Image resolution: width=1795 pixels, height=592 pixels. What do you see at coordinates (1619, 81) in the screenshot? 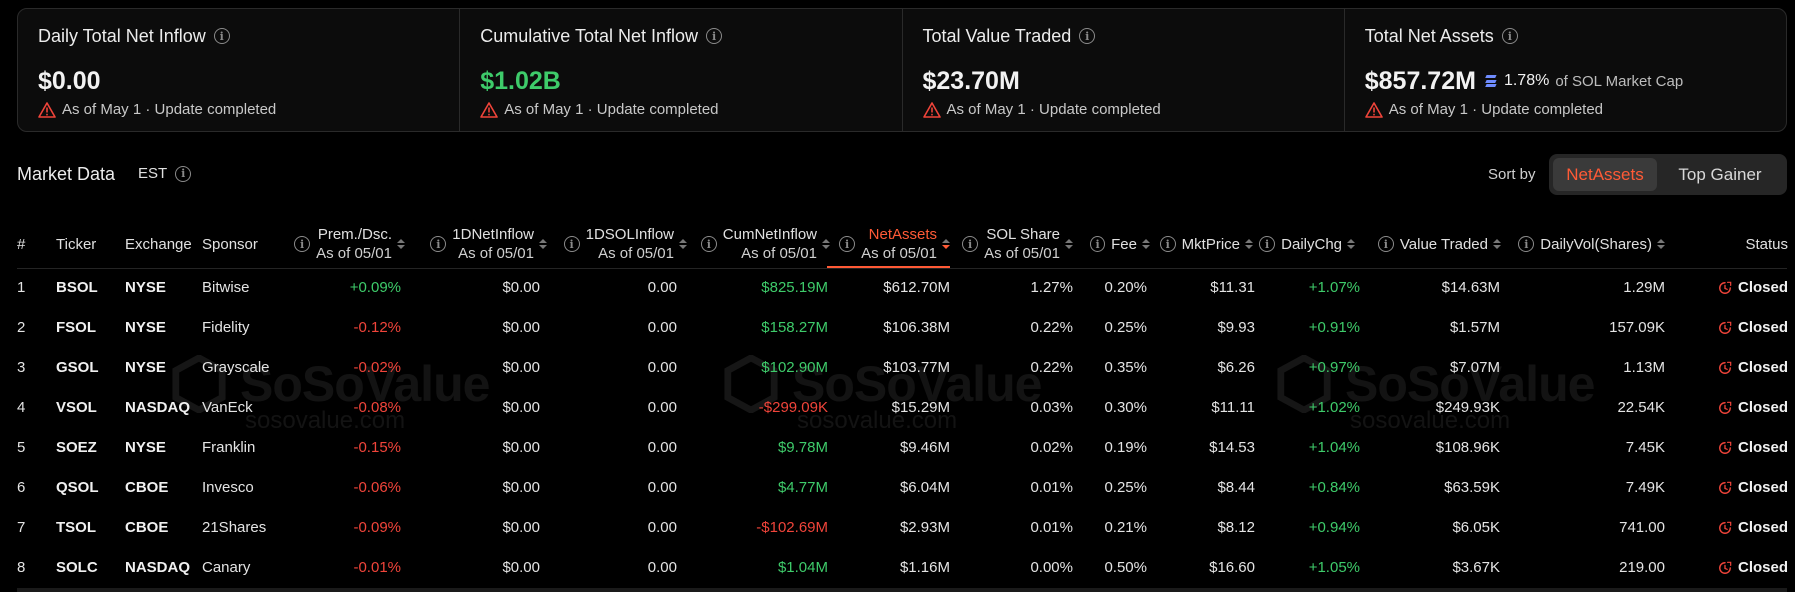
I see `sol-market-cap-label: of SOL Market Cap` at bounding box center [1619, 81].